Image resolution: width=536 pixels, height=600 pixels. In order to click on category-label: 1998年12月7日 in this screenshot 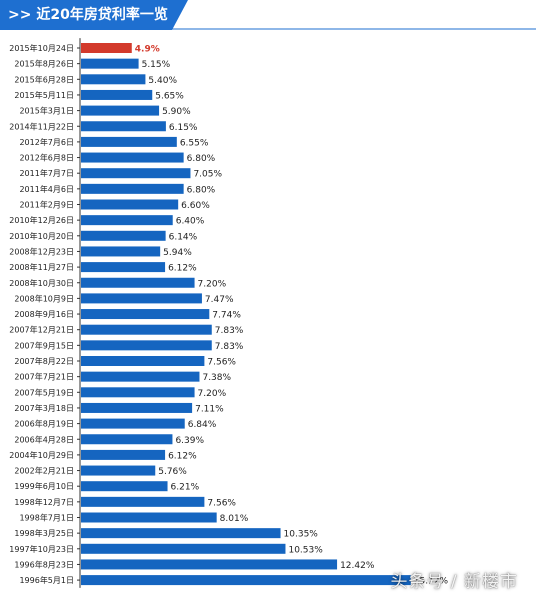, I will do `click(44, 502)`.